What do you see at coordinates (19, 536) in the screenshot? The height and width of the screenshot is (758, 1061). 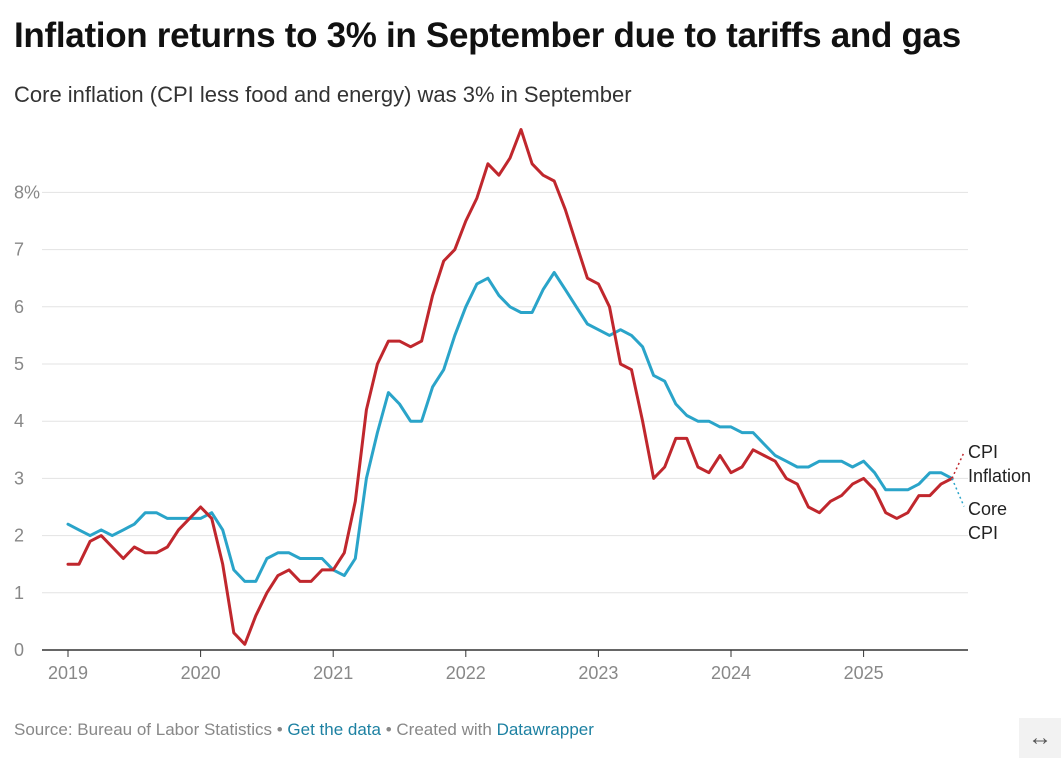 I see `y-tick-label: 2` at bounding box center [19, 536].